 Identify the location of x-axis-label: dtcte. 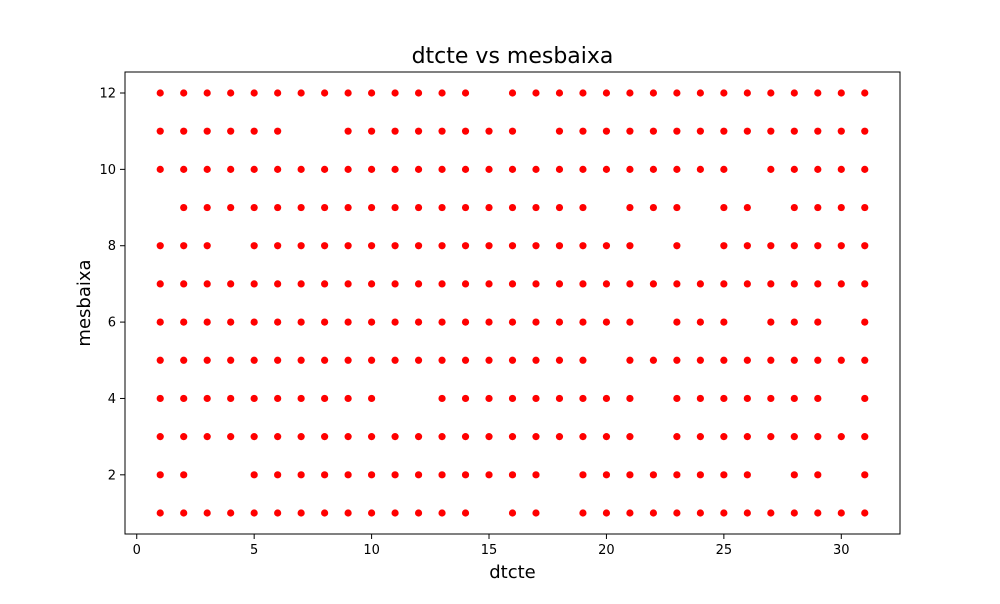
(512, 572).